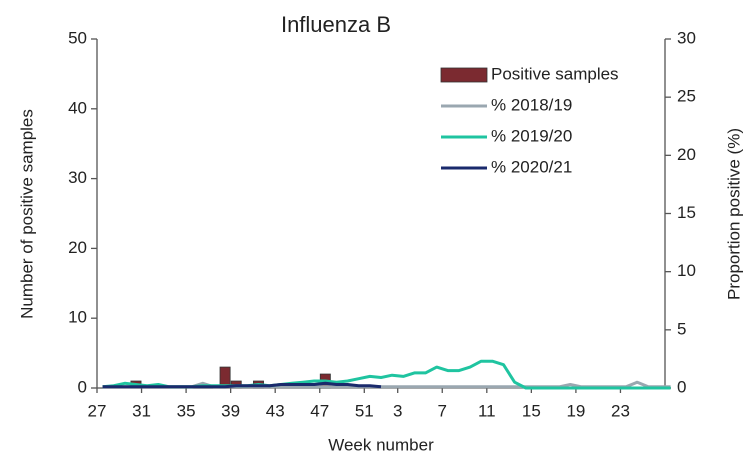  What do you see at coordinates (531, 135) in the screenshot?
I see `legend-label: % 2019/20` at bounding box center [531, 135].